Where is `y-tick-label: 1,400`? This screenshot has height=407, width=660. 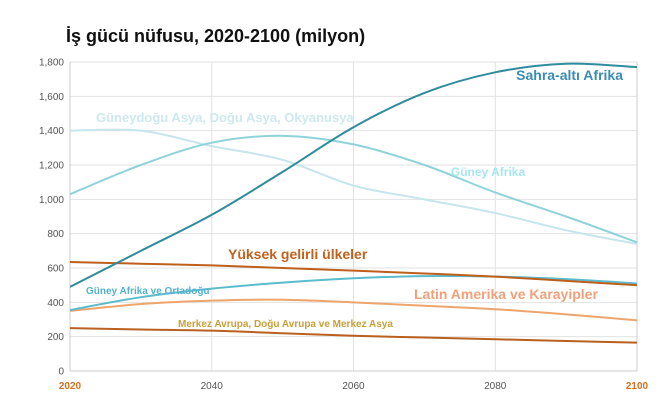 y-tick-label: 1,400 is located at coordinates (51, 131).